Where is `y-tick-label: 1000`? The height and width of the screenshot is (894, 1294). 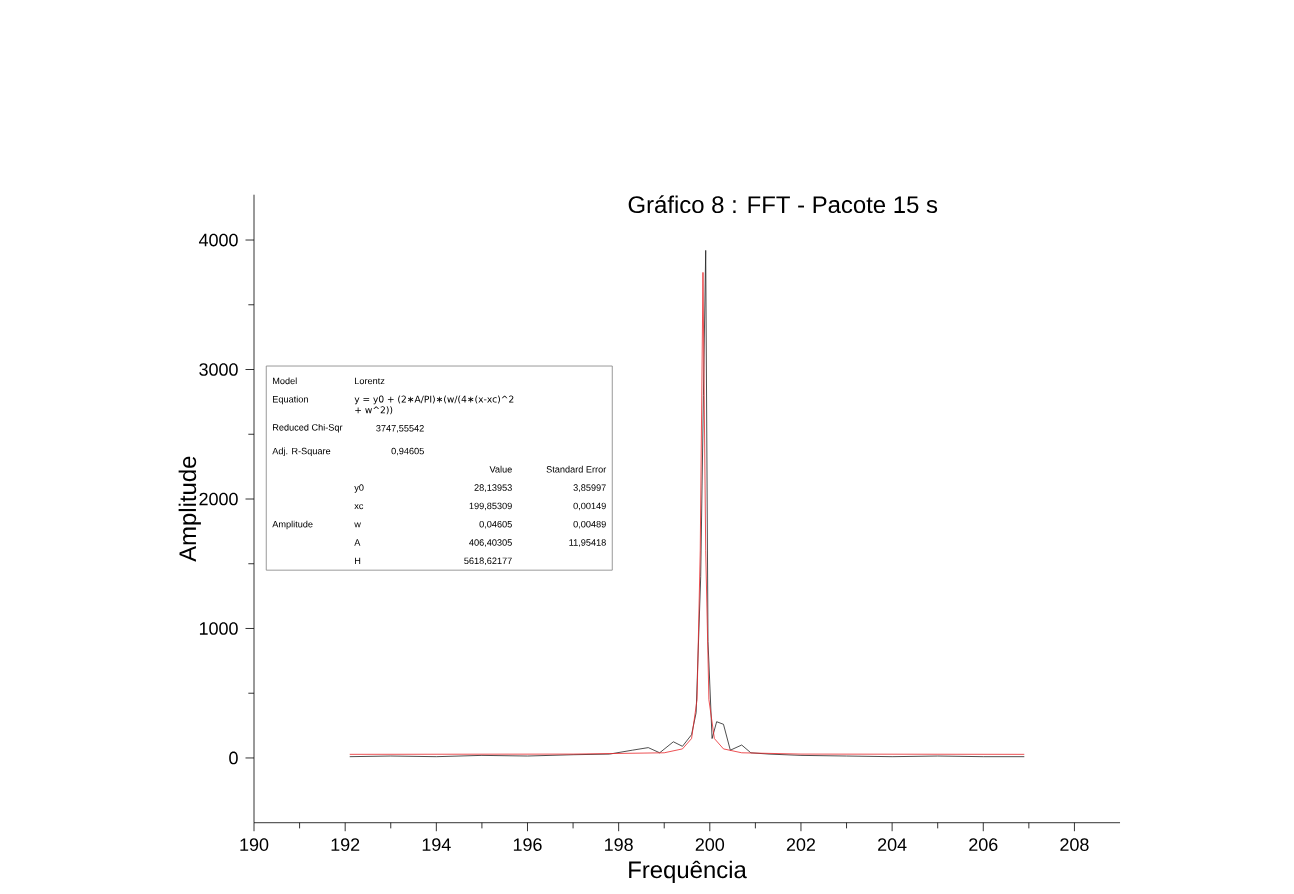 y-tick-label: 1000 is located at coordinates (218, 628).